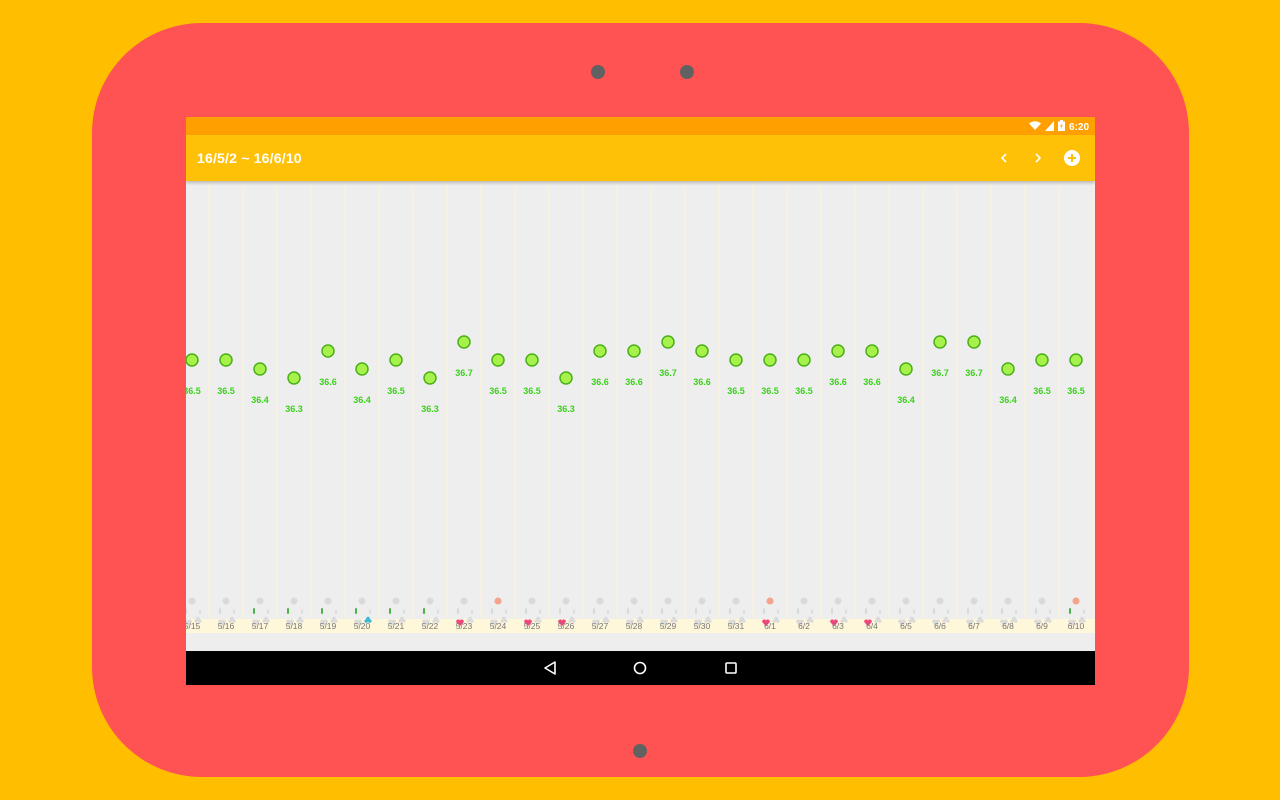 This screenshot has width=1280, height=800. Describe the element at coordinates (1061, 127) in the screenshot. I see `battery-charging-icon` at that location.